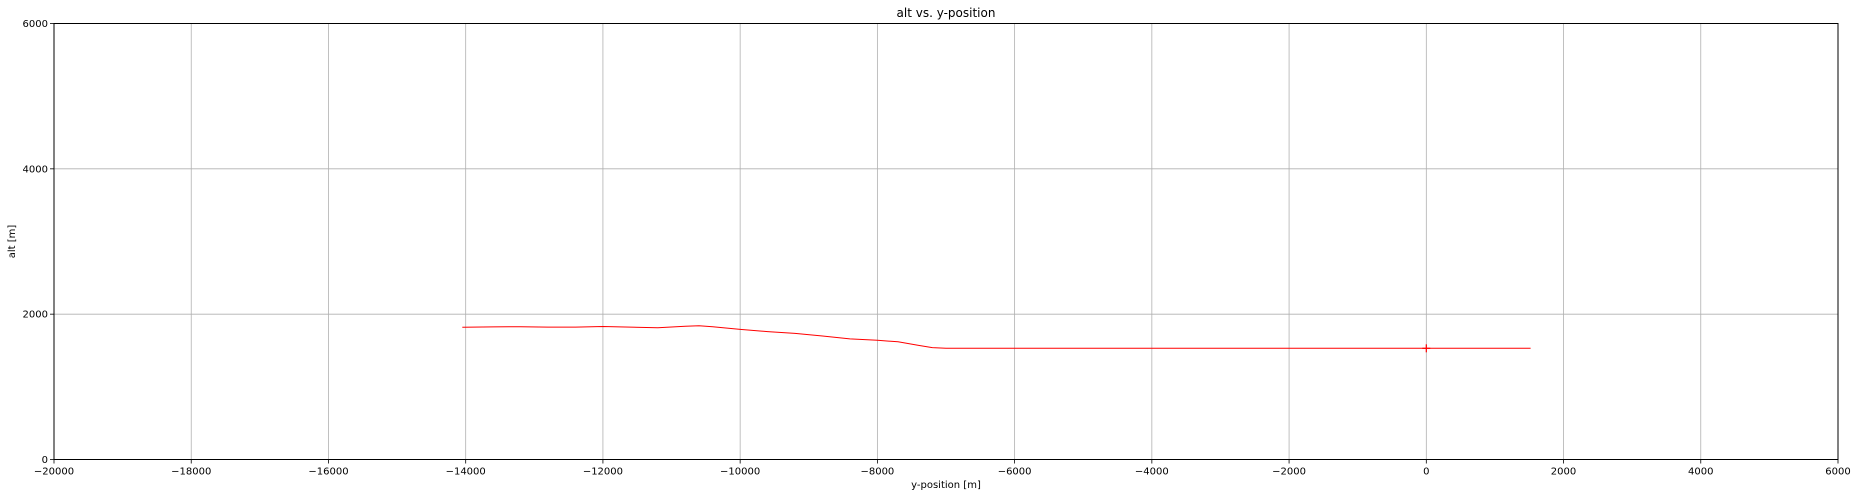  What do you see at coordinates (946, 13) in the screenshot?
I see `chart-title: alt vs. y-position` at bounding box center [946, 13].